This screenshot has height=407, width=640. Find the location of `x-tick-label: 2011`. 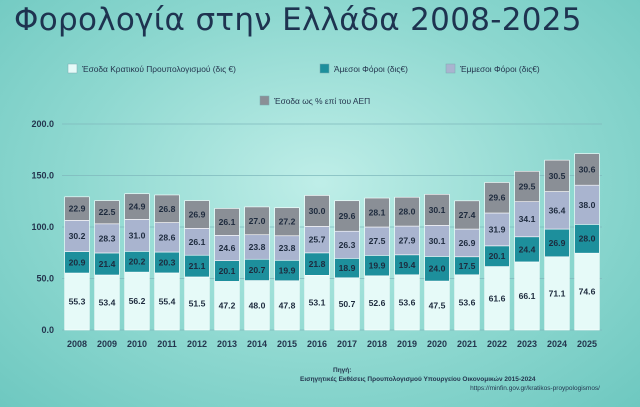

x-tick-label: 2011 is located at coordinates (167, 344).